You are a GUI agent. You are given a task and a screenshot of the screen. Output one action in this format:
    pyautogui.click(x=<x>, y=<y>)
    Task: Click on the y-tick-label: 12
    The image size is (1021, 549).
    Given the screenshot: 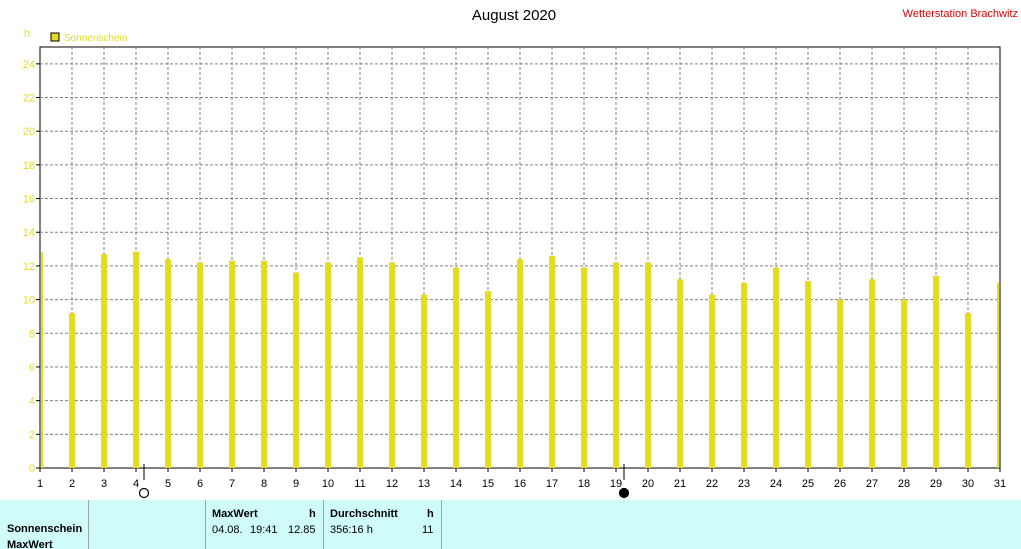 What is the action you would take?
    pyautogui.click(x=29, y=267)
    